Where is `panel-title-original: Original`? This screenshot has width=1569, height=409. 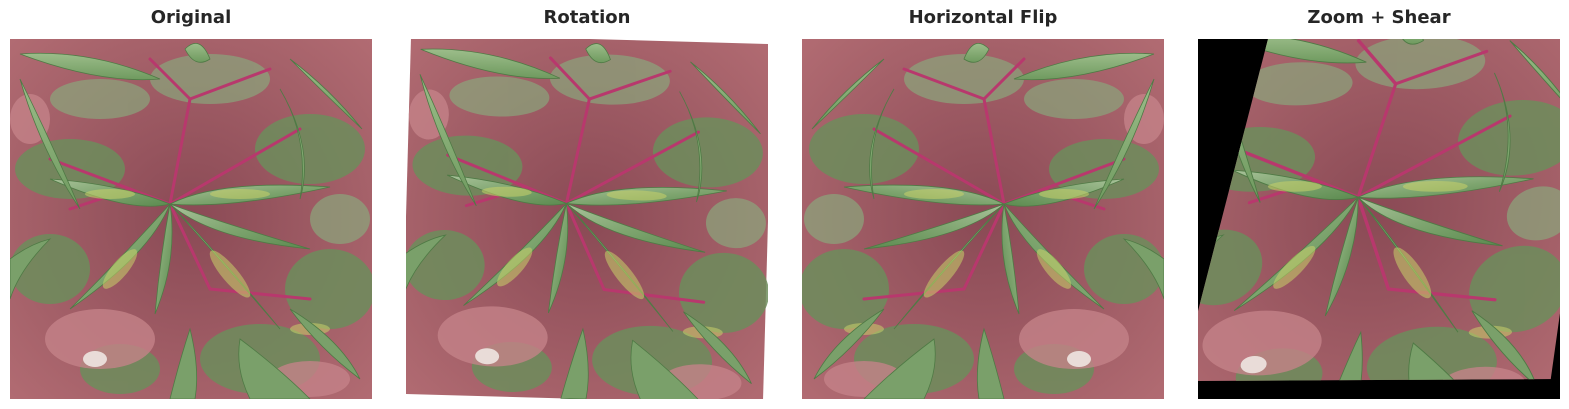 panel-title-original: Original is located at coordinates (191, 17).